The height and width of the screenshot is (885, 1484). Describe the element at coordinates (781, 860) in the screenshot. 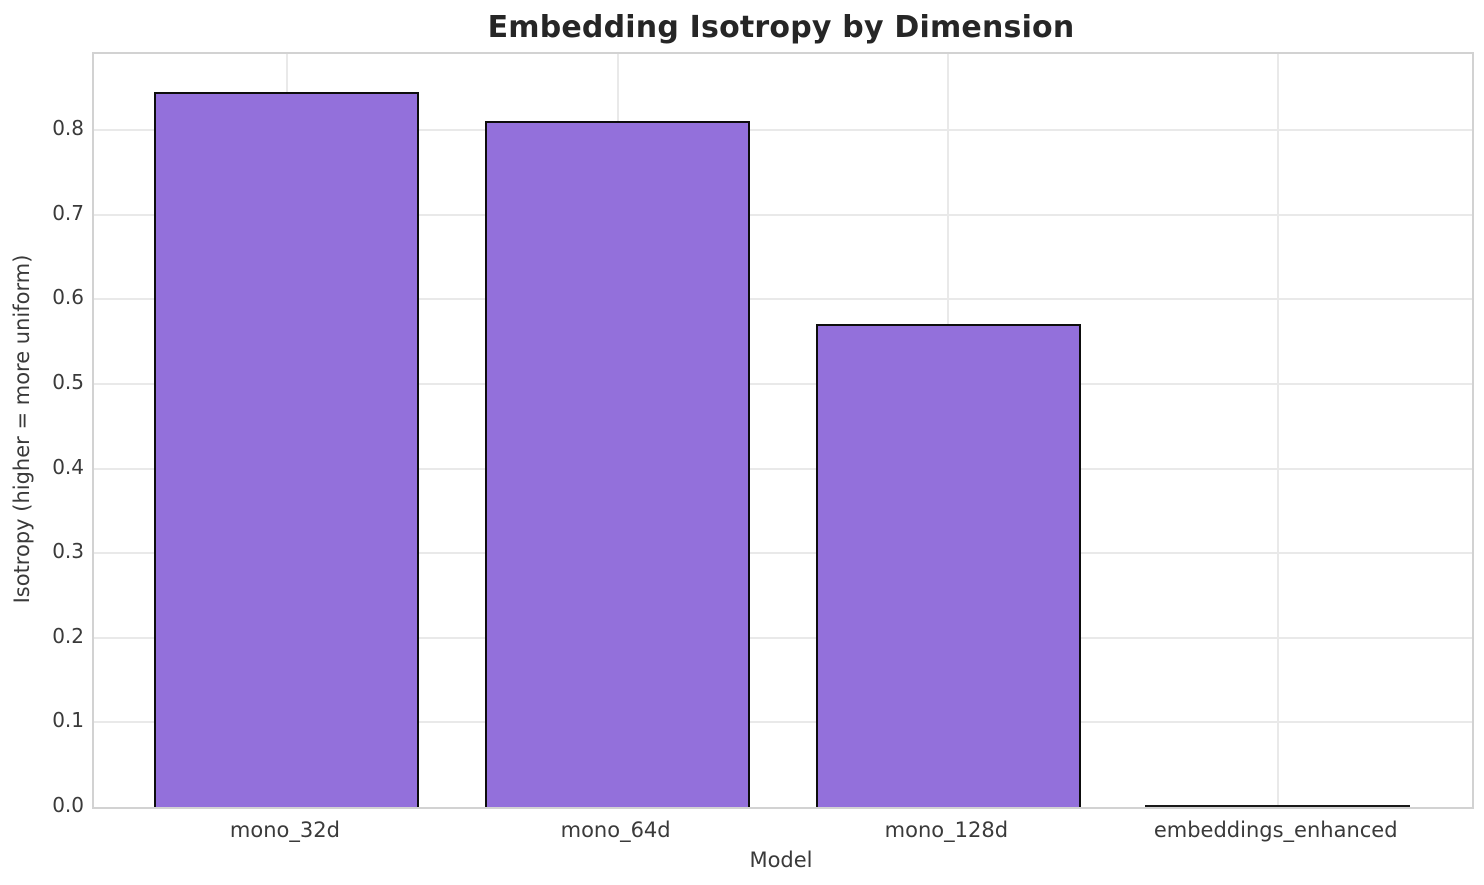

I see `x-axis-label: Model` at that location.